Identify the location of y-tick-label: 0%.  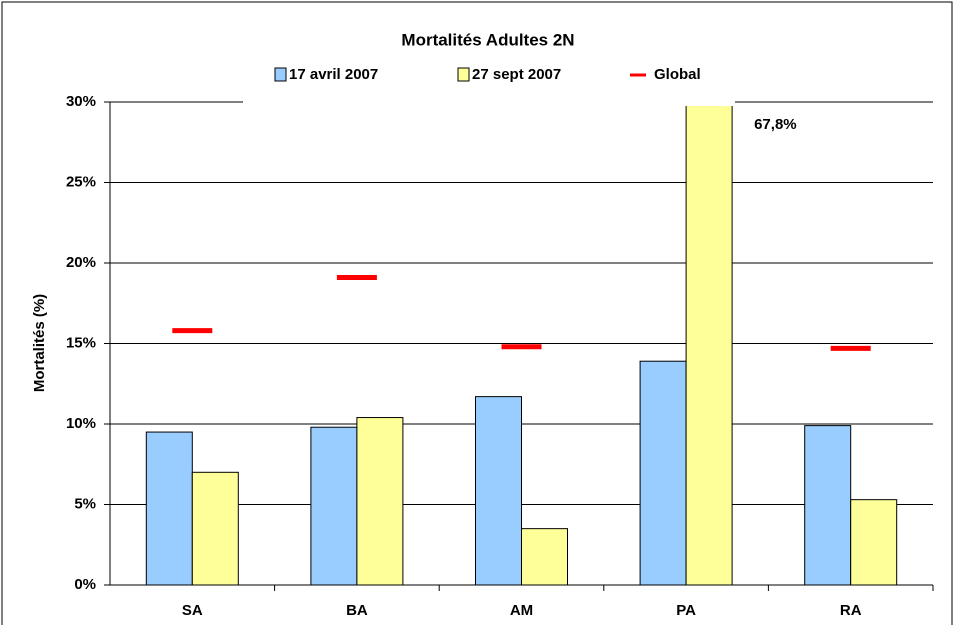
(85, 584).